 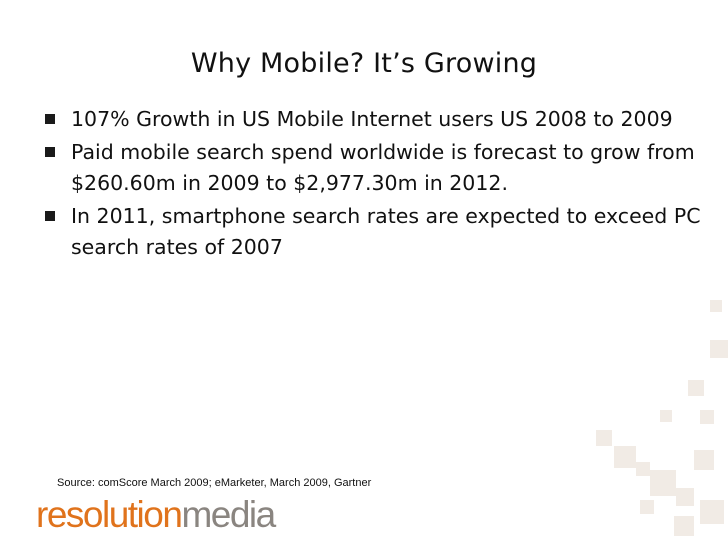 I want to click on logo-part-resolution: resolution, so click(x=109, y=514).